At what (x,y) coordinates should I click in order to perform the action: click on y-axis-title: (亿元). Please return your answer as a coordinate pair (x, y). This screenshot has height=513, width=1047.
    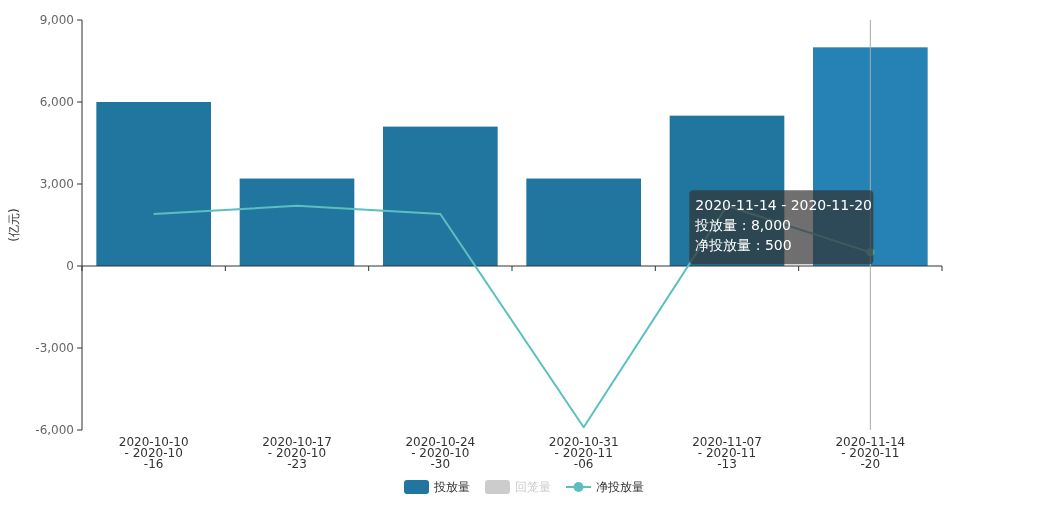
    Looking at the image, I should click on (14, 225).